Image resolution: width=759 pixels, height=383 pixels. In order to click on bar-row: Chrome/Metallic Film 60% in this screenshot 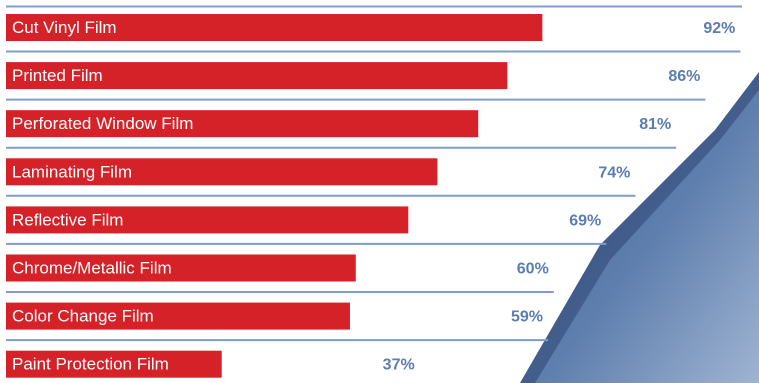, I will do `click(280, 273)`.